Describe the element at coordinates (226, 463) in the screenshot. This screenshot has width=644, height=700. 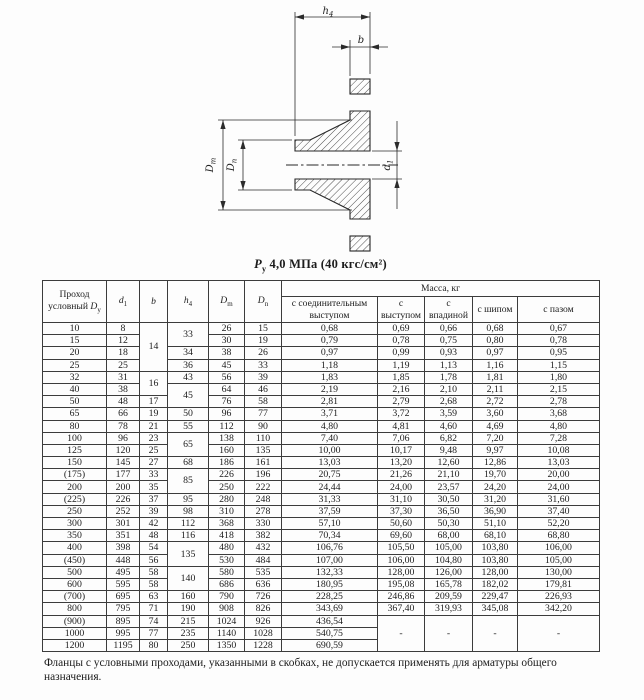
I see `table-cell: 186` at that location.